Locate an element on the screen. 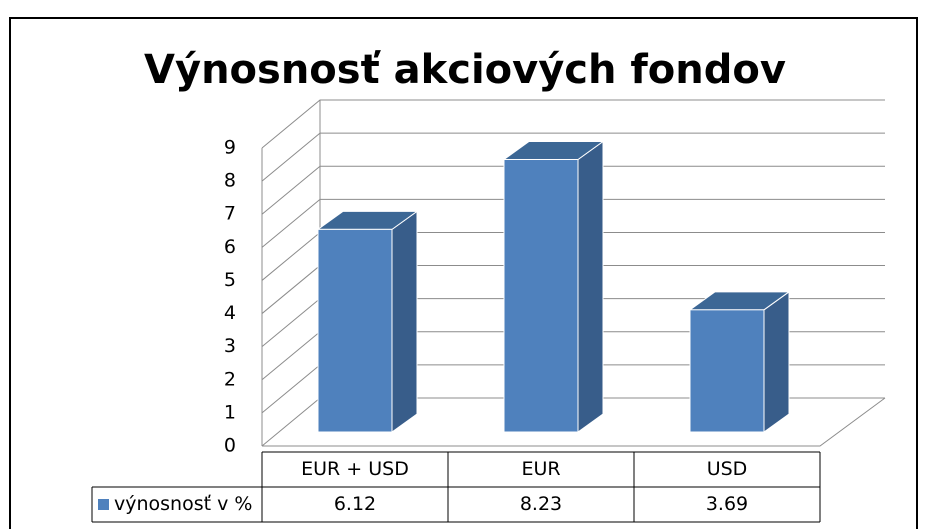 The height and width of the screenshot is (529, 925). chart-title: Výnosnosť akciových fondov is located at coordinates (465, 70).